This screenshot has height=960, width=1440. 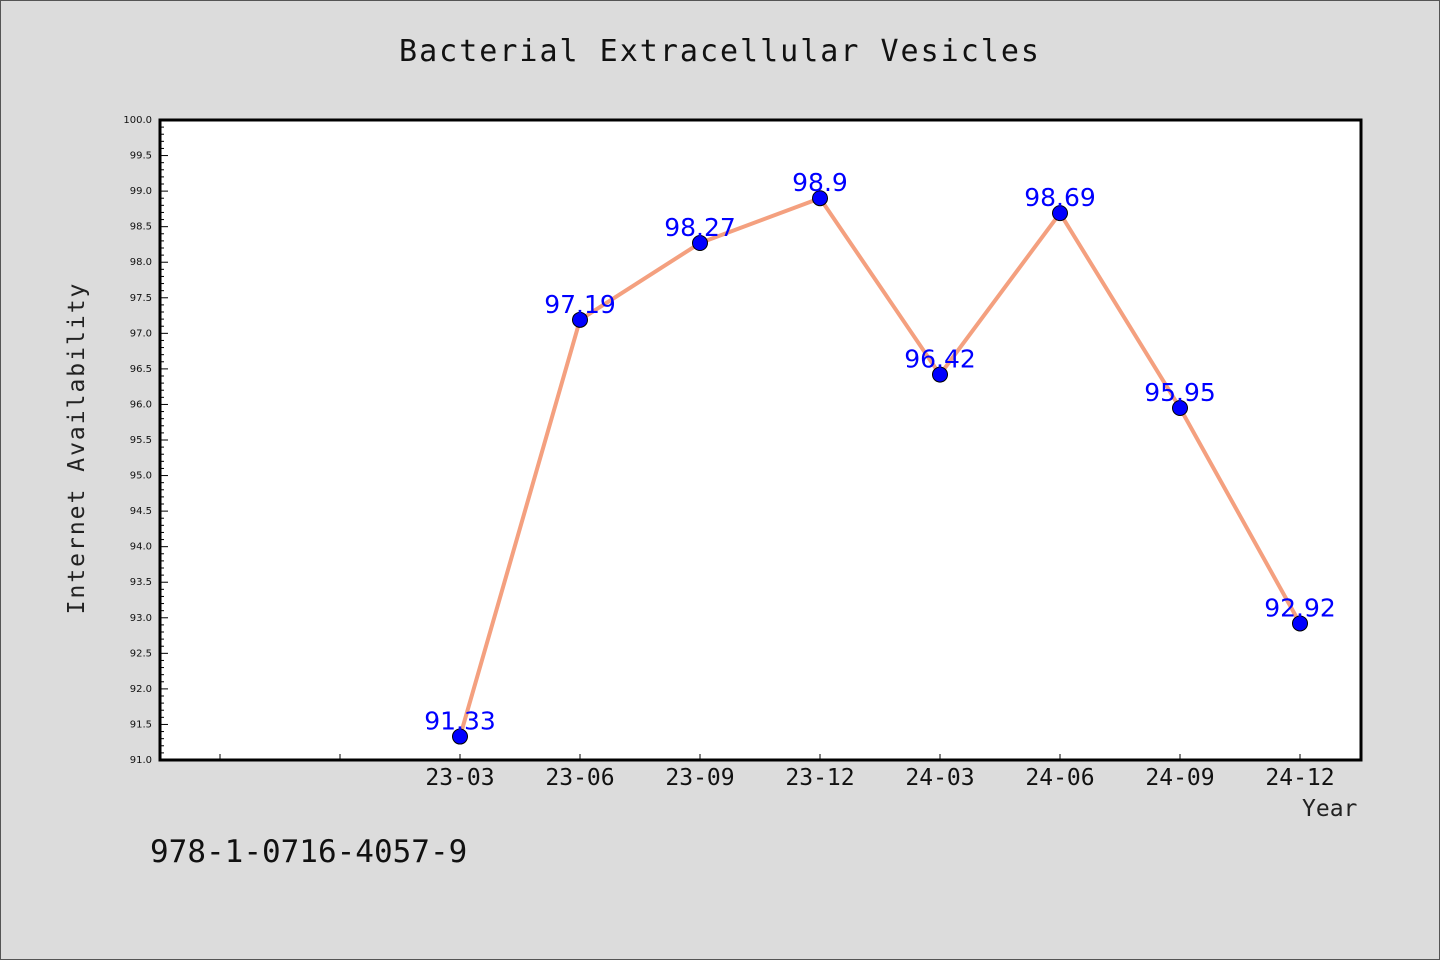 I want to click on footer-code: 978-1-0716-4057-9, so click(x=309, y=852).